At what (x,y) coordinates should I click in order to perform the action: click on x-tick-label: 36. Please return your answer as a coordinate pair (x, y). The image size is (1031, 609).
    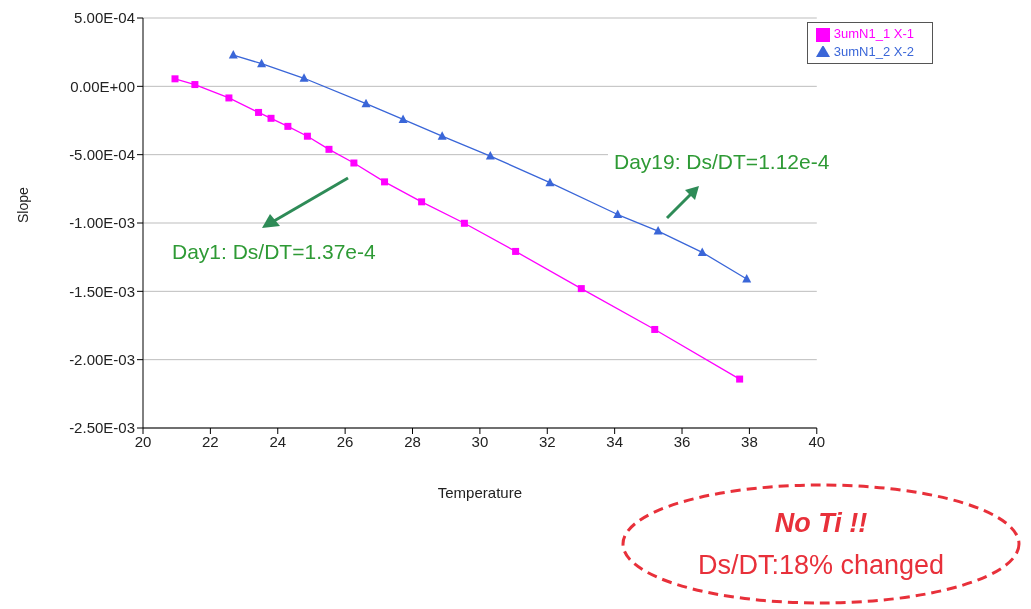
    Looking at the image, I should click on (682, 441).